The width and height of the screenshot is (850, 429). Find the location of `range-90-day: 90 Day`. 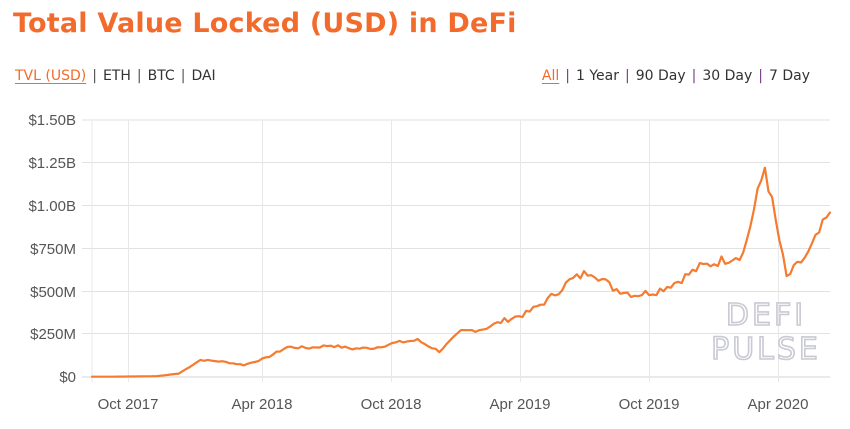

range-90-day: 90 Day is located at coordinates (660, 76).